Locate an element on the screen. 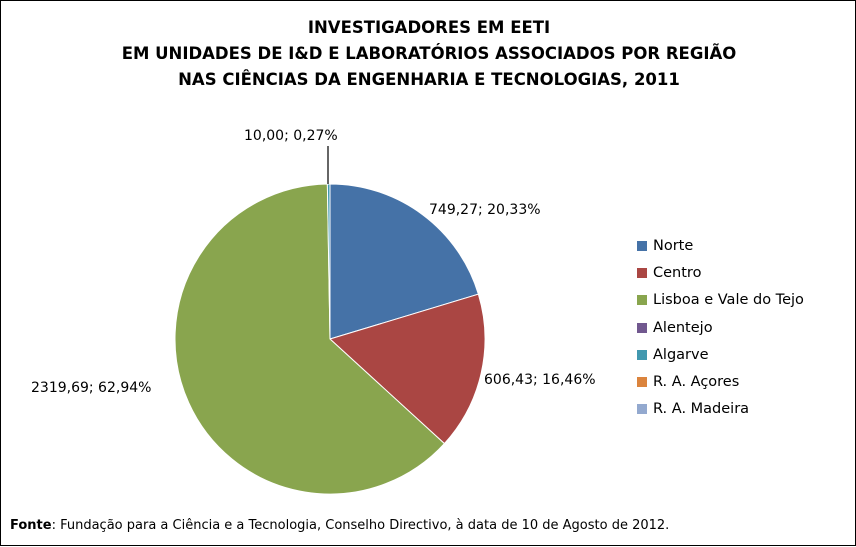 Image resolution: width=856 pixels, height=547 pixels. legend-item-alentejo: Alentejo is located at coordinates (720, 327).